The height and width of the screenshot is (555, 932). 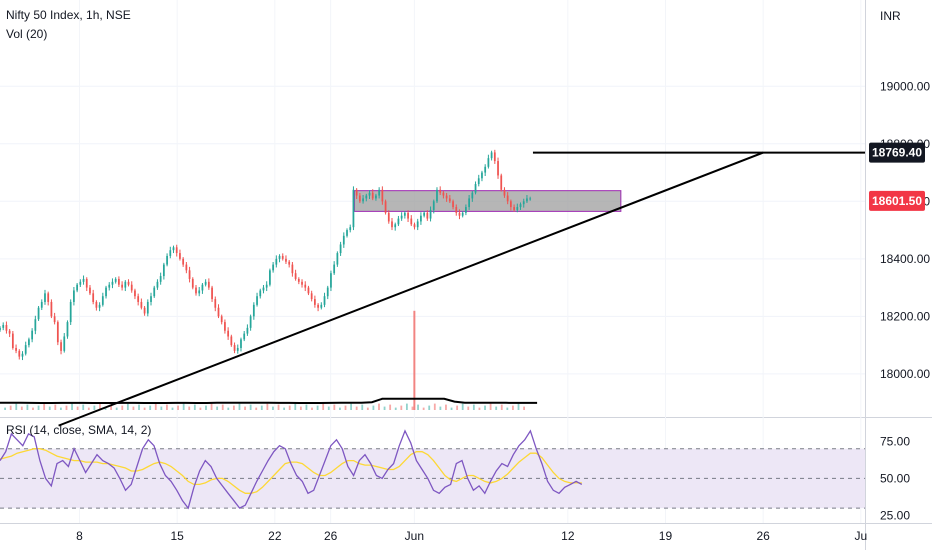 I want to click on consolidation-zone, so click(x=487, y=201).